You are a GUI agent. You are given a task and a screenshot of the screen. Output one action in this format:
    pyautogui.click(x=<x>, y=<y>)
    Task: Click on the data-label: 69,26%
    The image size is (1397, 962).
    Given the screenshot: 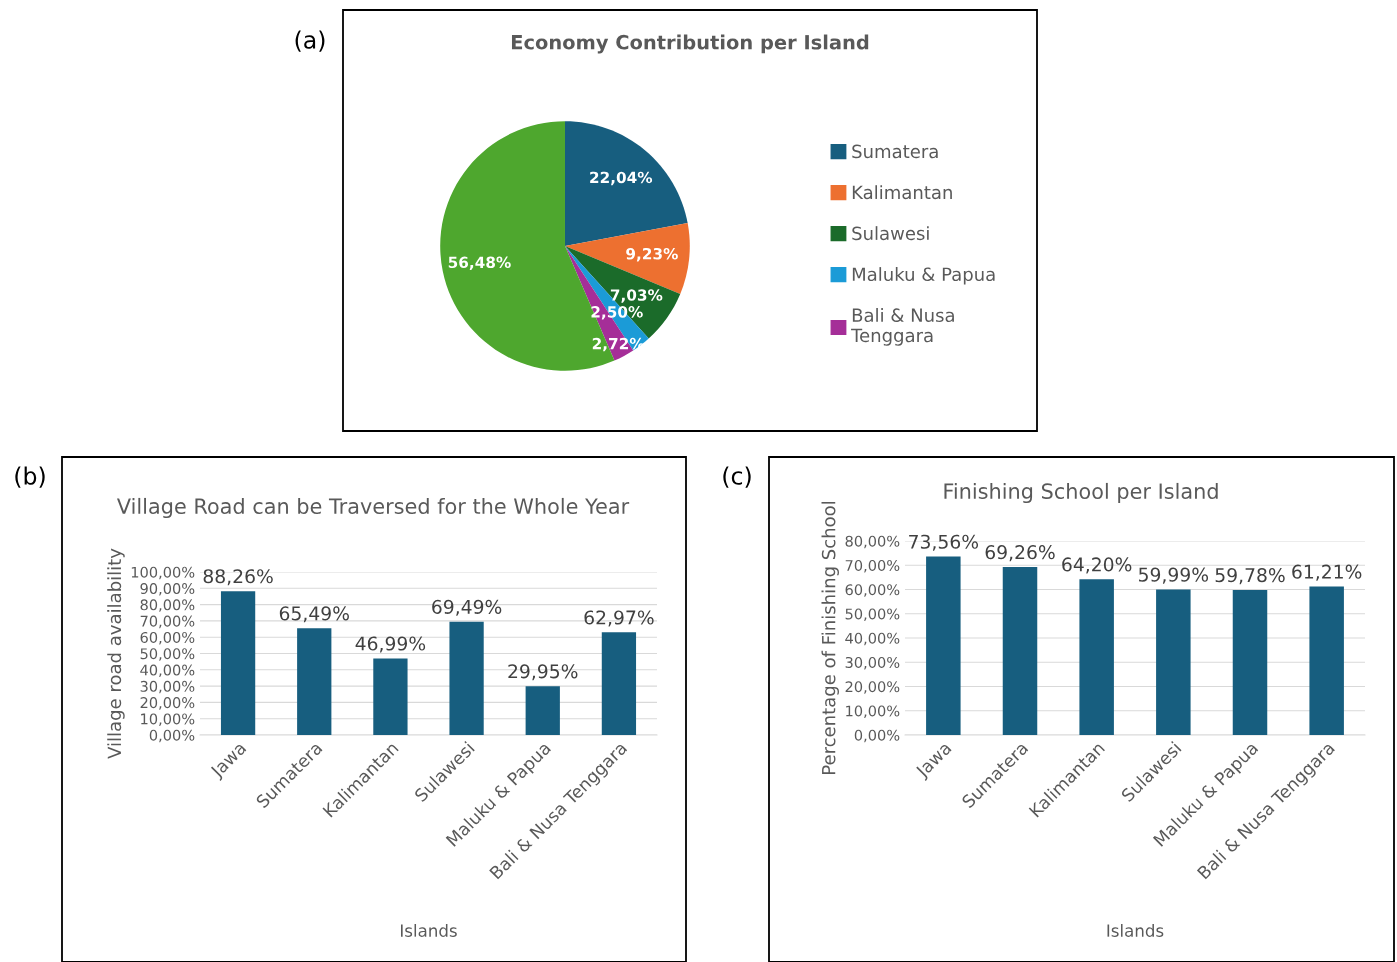 What is the action you would take?
    pyautogui.click(x=1020, y=553)
    